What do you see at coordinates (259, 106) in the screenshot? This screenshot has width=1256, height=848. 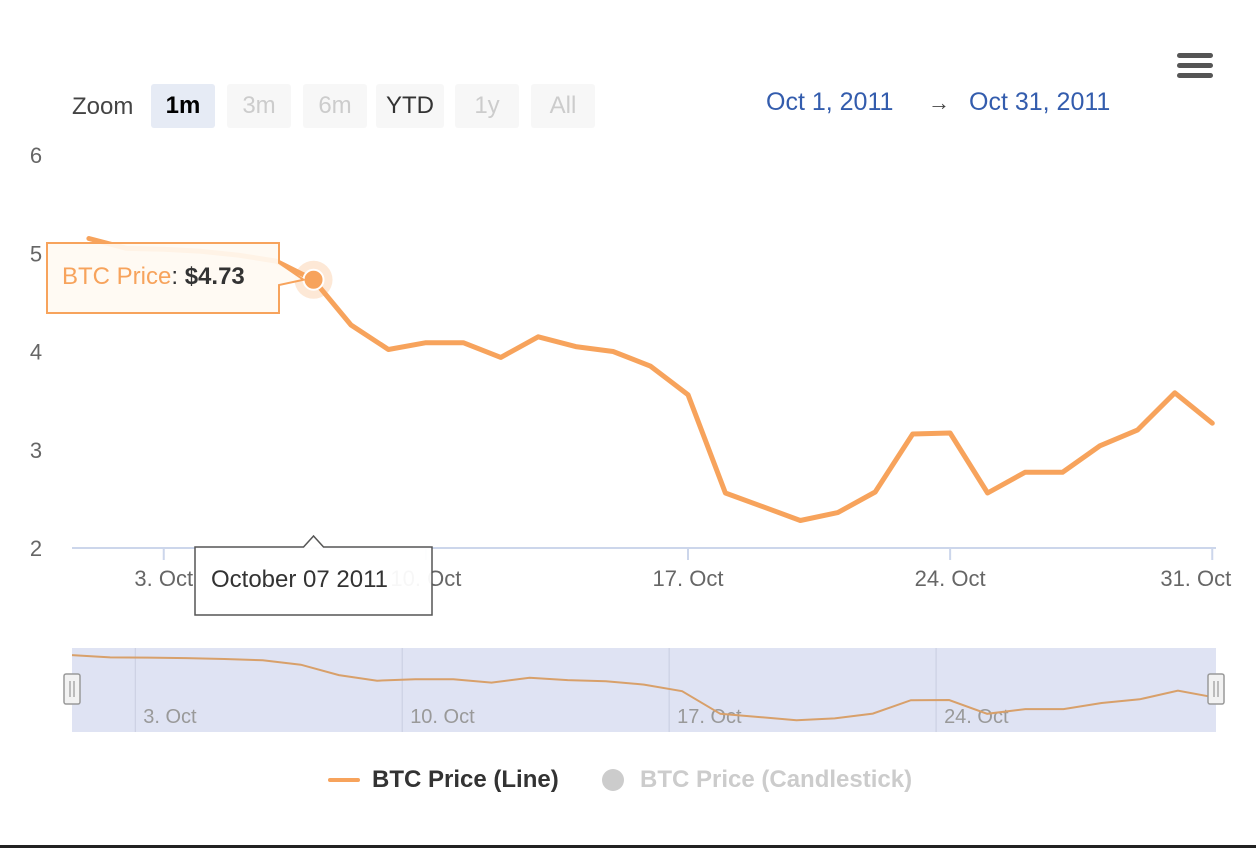 I see `zoom-3m-button: 3m` at bounding box center [259, 106].